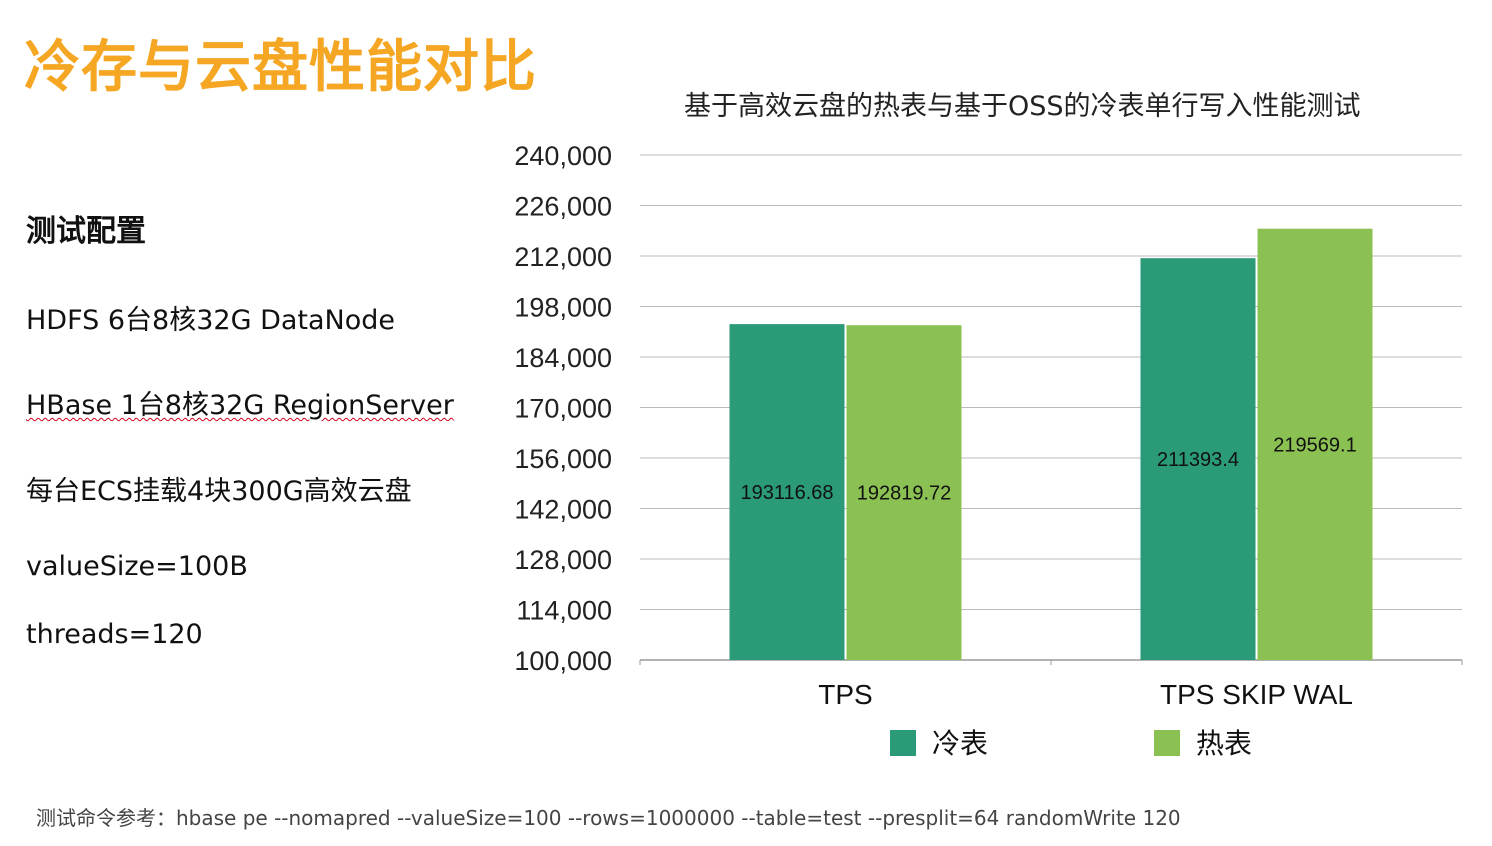 Image resolution: width=1492 pixels, height=846 pixels. What do you see at coordinates (564, 611) in the screenshot?
I see `y-tick-label: 114,000` at bounding box center [564, 611].